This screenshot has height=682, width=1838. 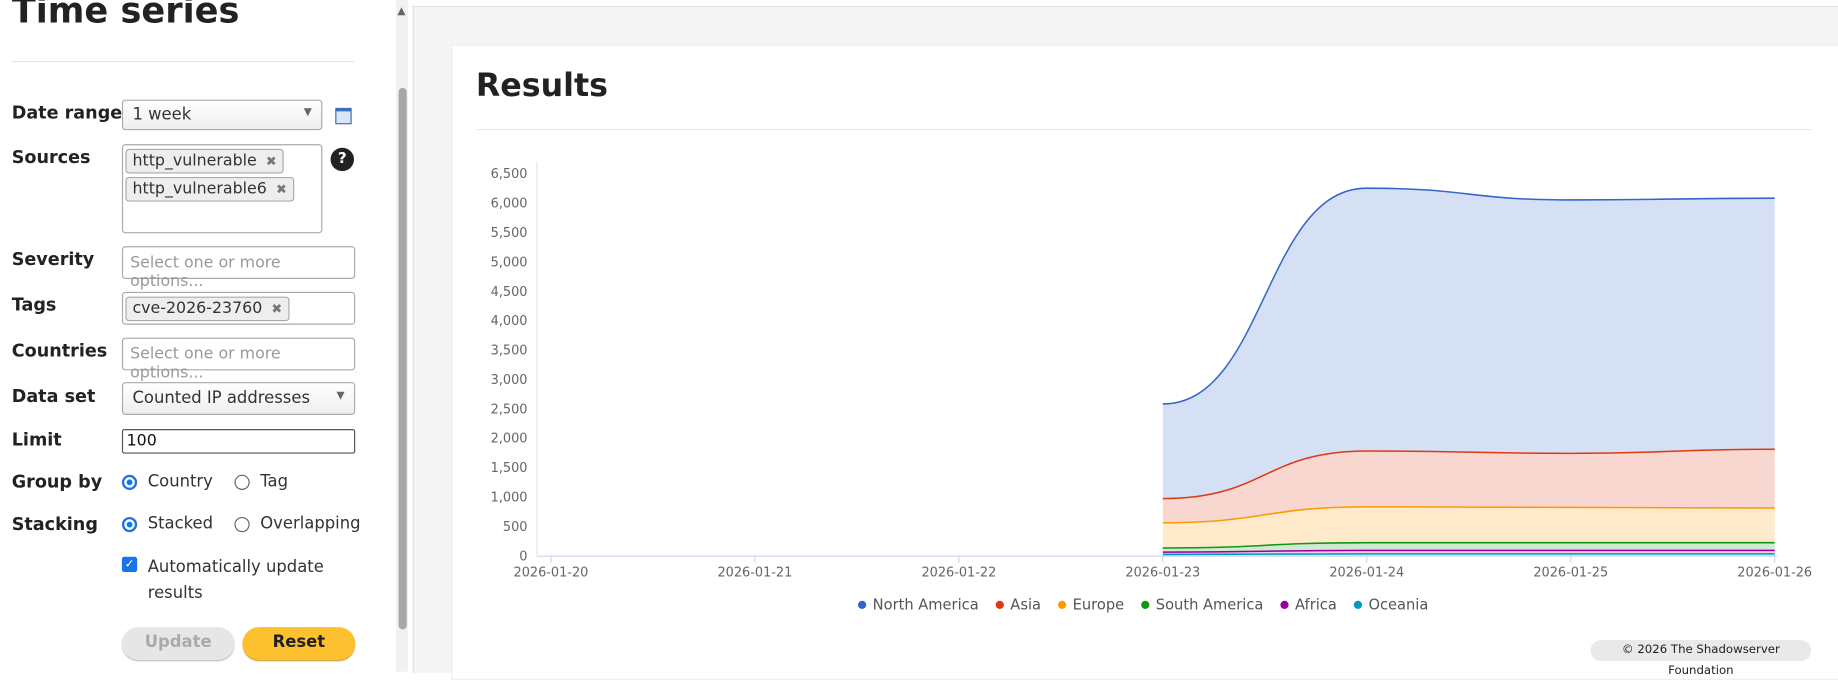 What do you see at coordinates (754, 573) in the screenshot?
I see `x-tick-label: 2026-01-21` at bounding box center [754, 573].